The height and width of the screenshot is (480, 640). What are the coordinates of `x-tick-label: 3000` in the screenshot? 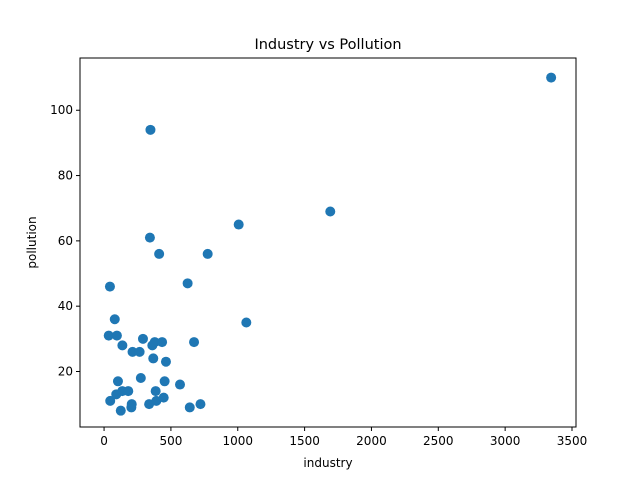 It's located at (505, 441).